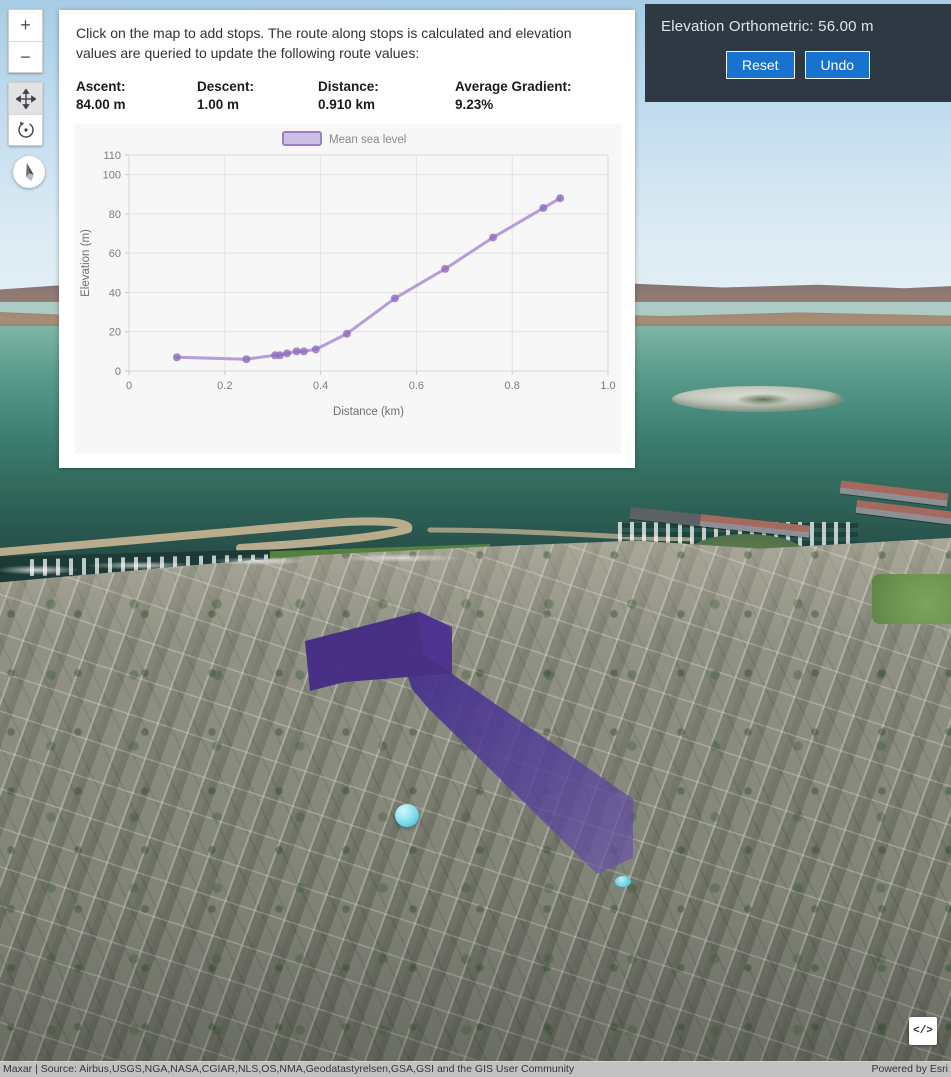  I want to click on baseball-field, so click(911, 599).